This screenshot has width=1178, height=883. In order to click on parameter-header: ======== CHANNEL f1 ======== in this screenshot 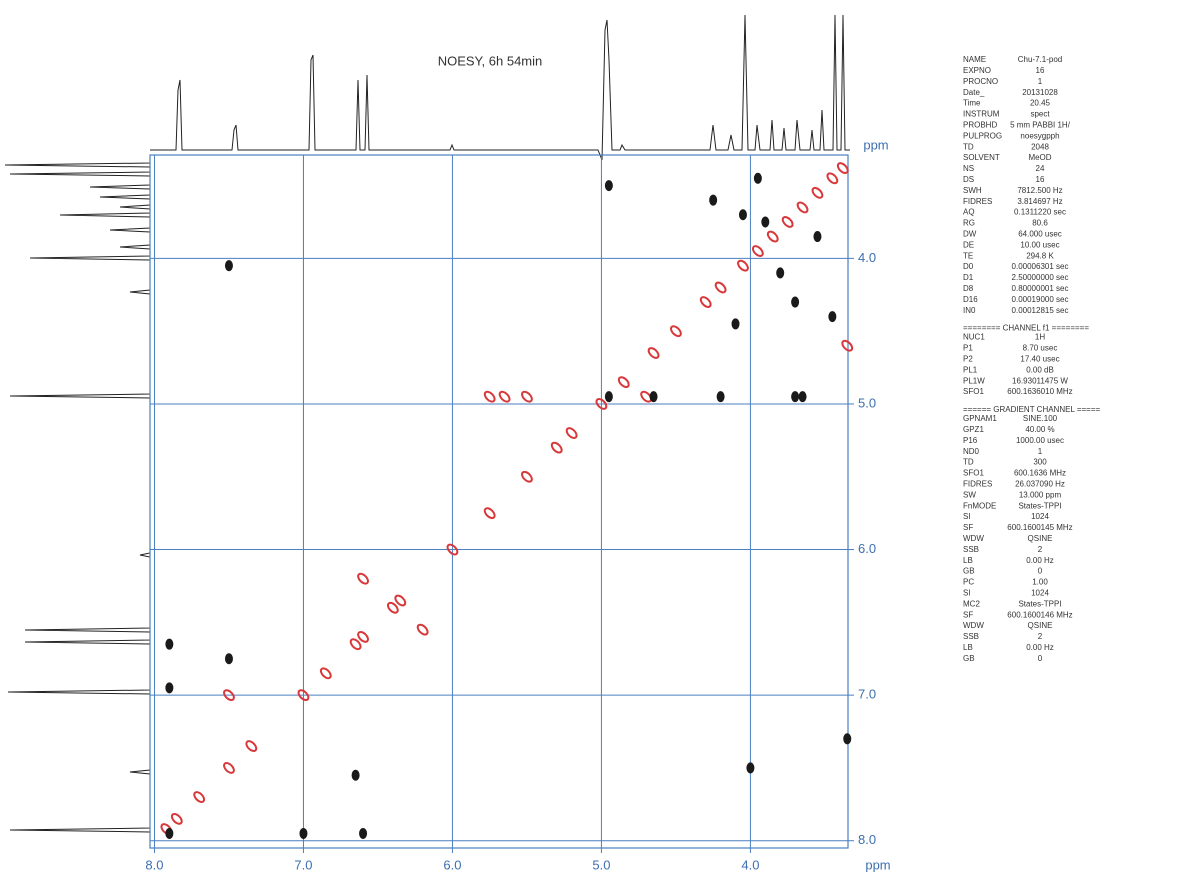, I will do `click(1026, 328)`.